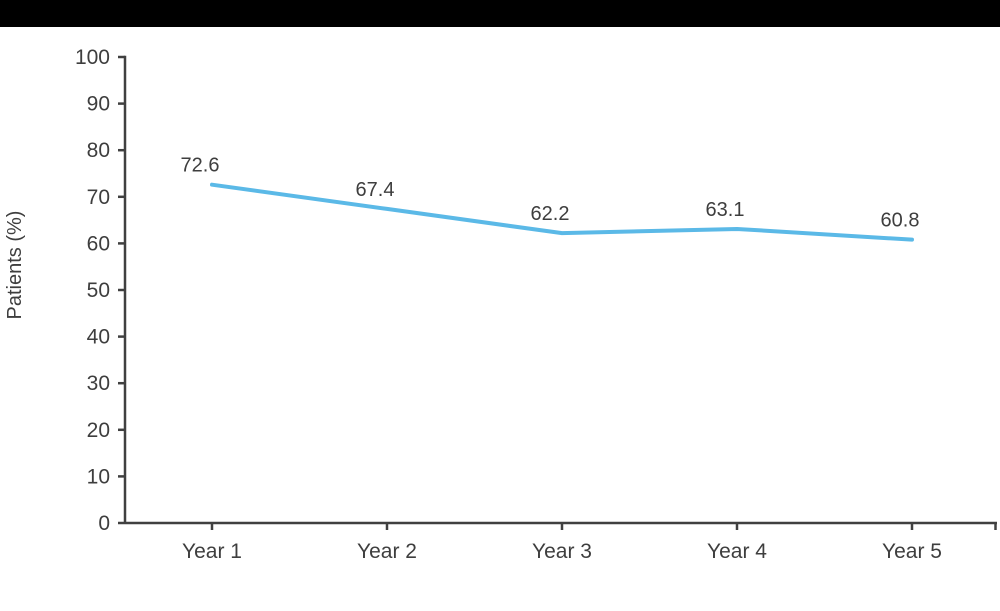 The image size is (1000, 611). Describe the element at coordinates (98, 197) in the screenshot. I see `y-tick-label: 70` at that location.